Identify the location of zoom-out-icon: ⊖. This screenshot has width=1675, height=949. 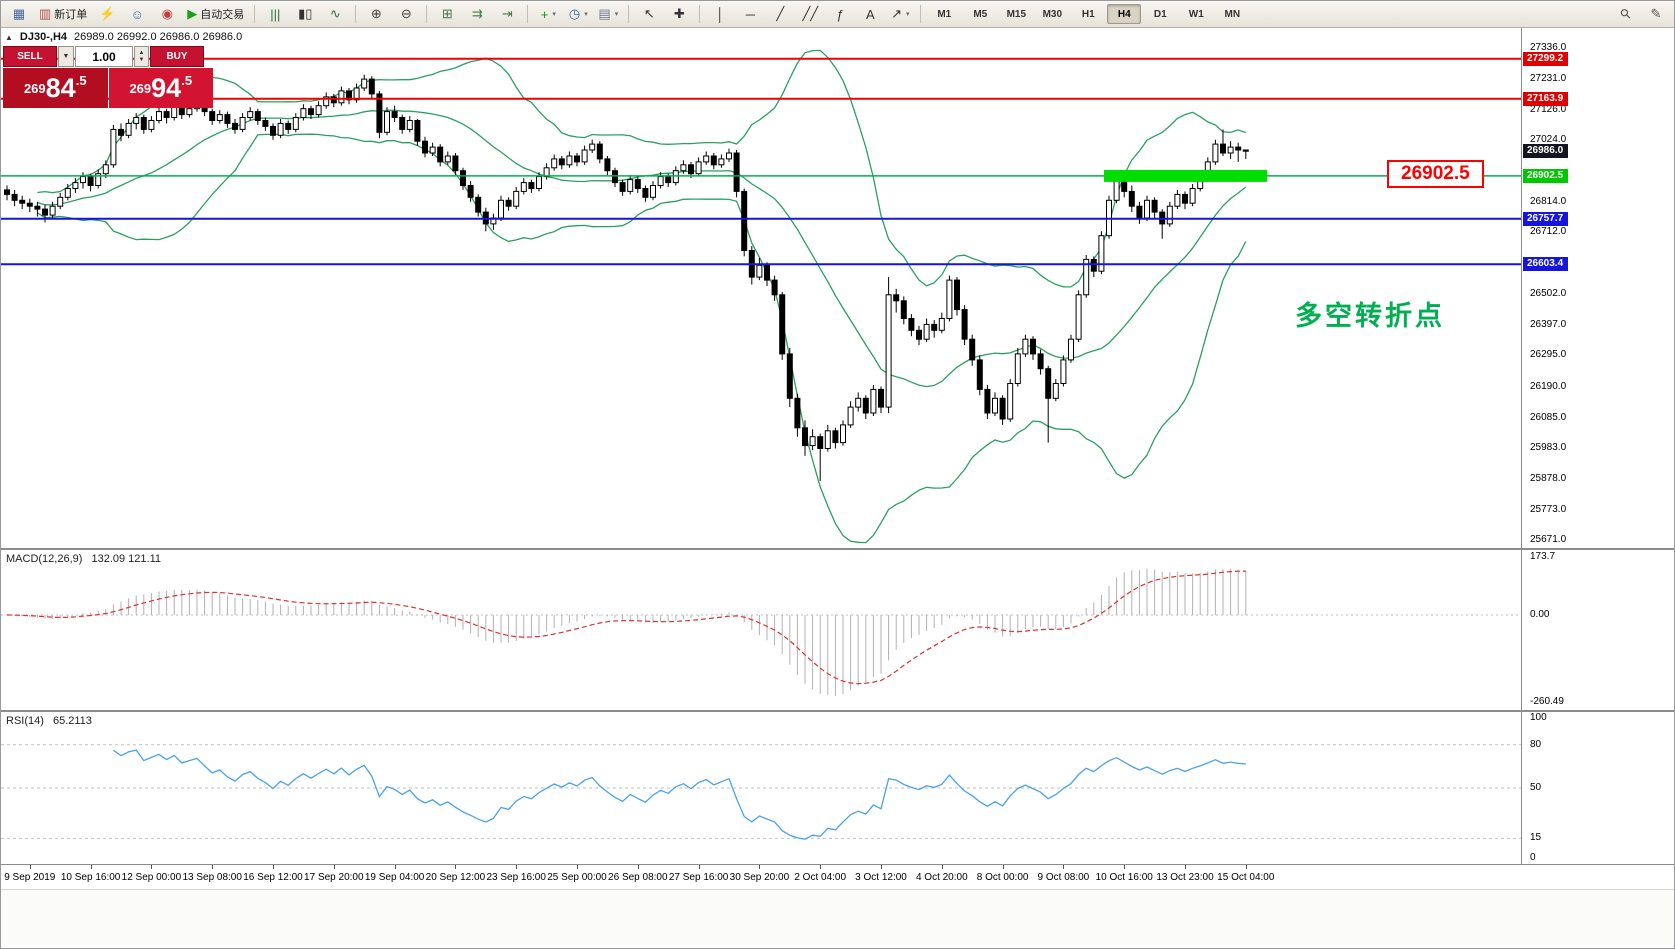
(406, 14).